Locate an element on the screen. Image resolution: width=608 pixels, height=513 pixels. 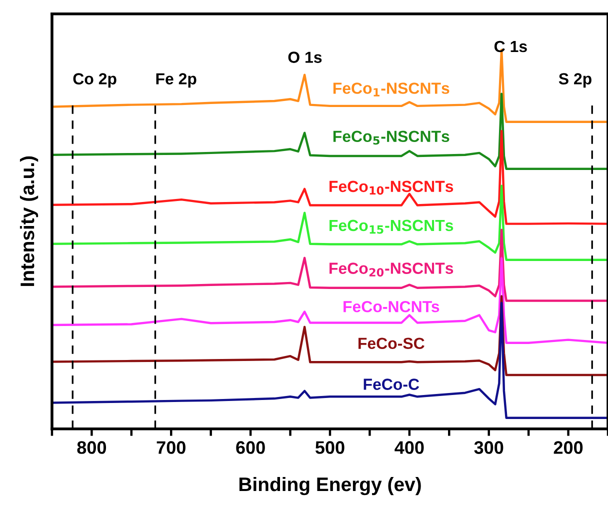
x-tick-label: 400 is located at coordinates (409, 447).